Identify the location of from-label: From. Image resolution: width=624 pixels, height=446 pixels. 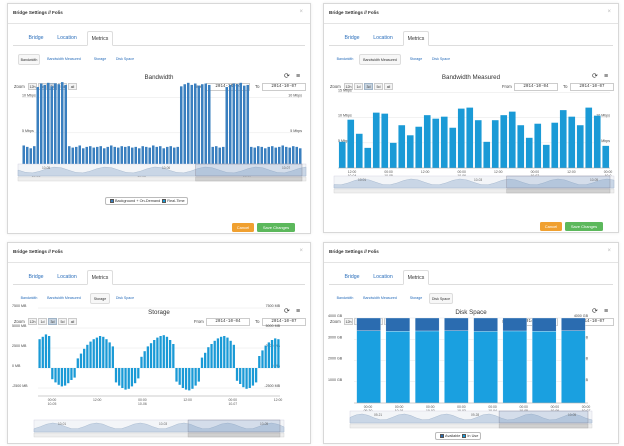
(507, 86).